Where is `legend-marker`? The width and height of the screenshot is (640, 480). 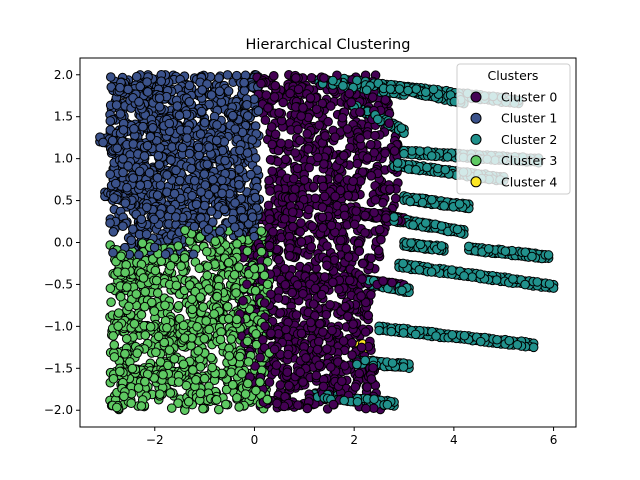 legend-marker is located at coordinates (476, 97).